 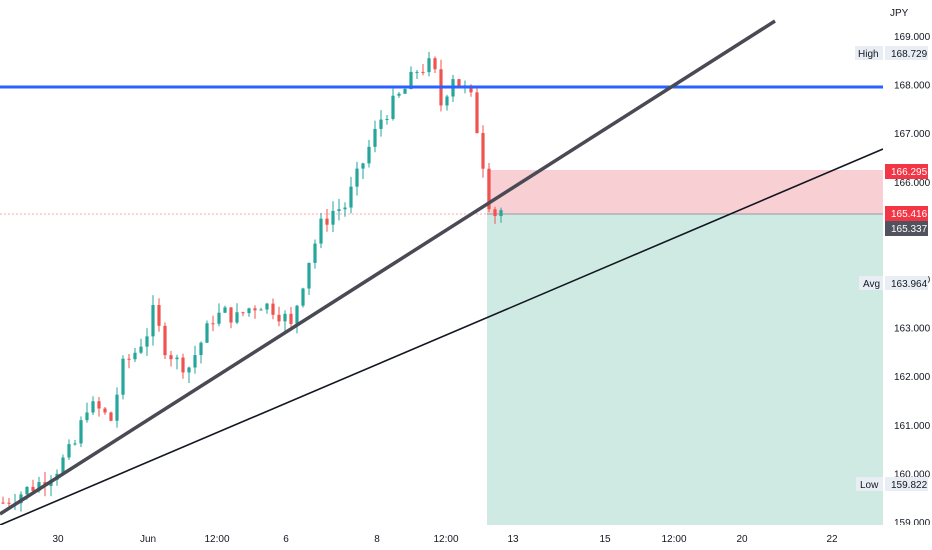 I want to click on low-tag-value-bg, so click(x=906, y=484).